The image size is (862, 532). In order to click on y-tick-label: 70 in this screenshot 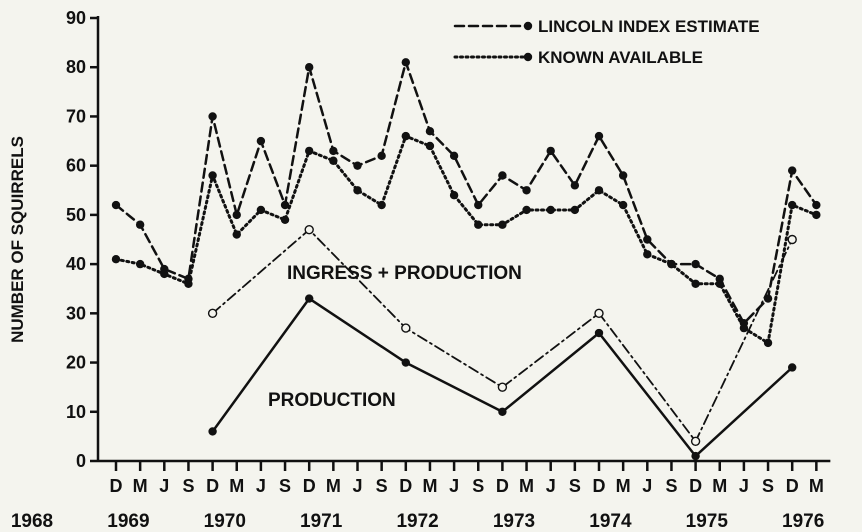, I will do `click(76, 116)`.